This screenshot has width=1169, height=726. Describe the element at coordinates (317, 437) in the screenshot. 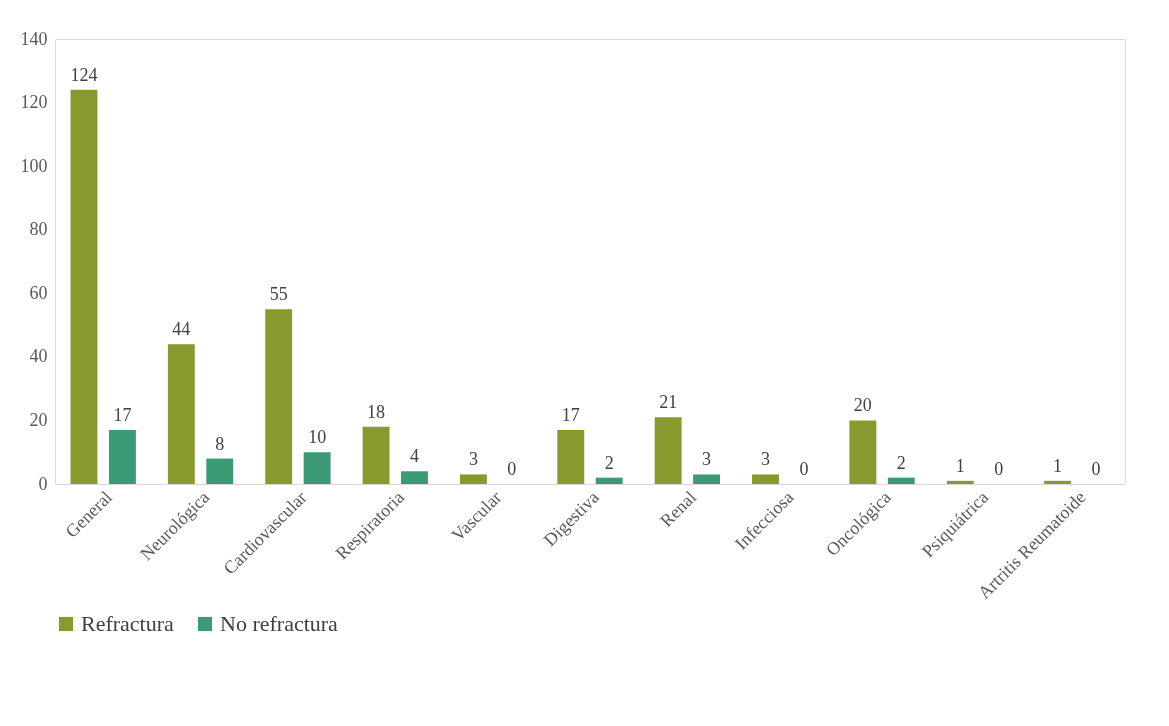

I see `data-label: 10` at that location.